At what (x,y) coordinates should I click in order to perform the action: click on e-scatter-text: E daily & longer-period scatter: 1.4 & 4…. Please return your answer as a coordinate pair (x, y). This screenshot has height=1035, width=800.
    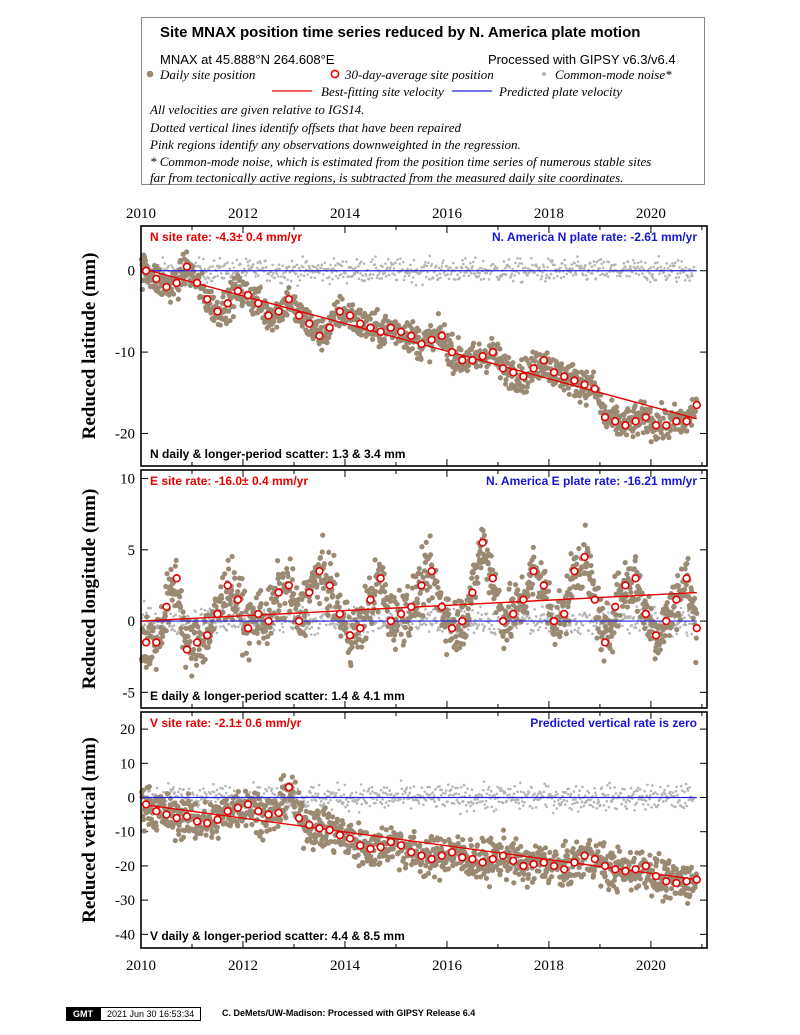
    Looking at the image, I should click on (277, 696).